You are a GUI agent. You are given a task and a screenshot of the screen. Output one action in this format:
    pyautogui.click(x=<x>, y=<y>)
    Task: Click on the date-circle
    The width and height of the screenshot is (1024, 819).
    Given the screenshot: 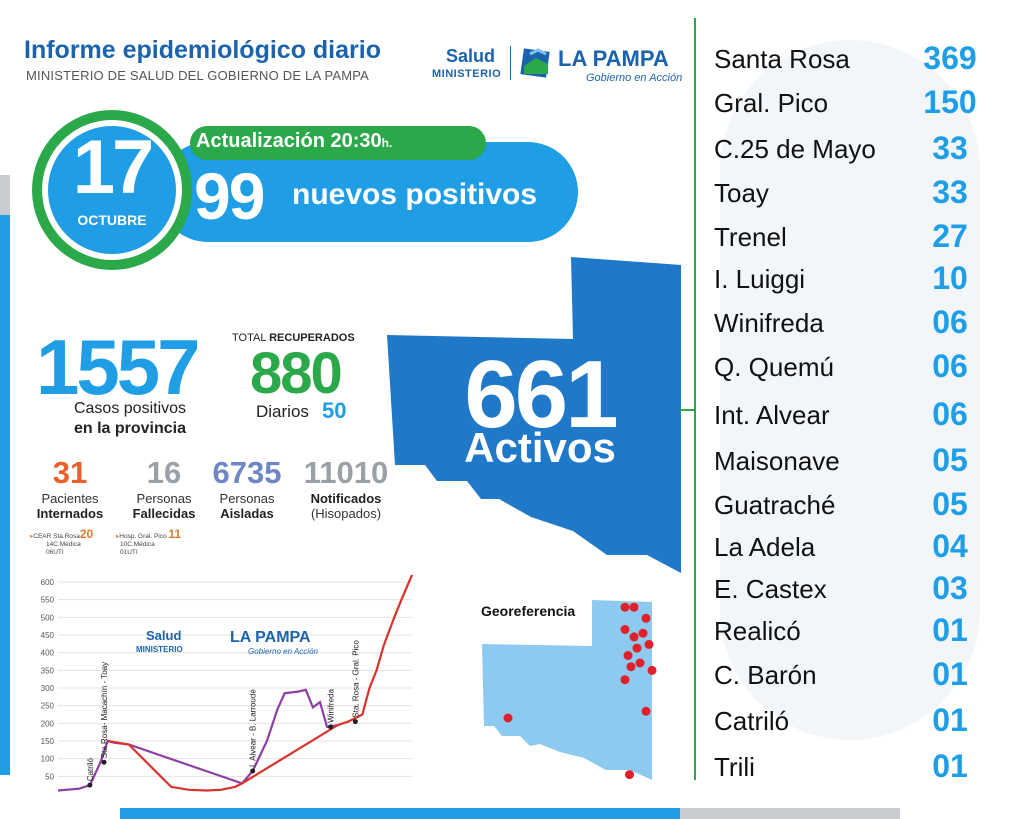 What is the action you would take?
    pyautogui.click(x=112, y=190)
    